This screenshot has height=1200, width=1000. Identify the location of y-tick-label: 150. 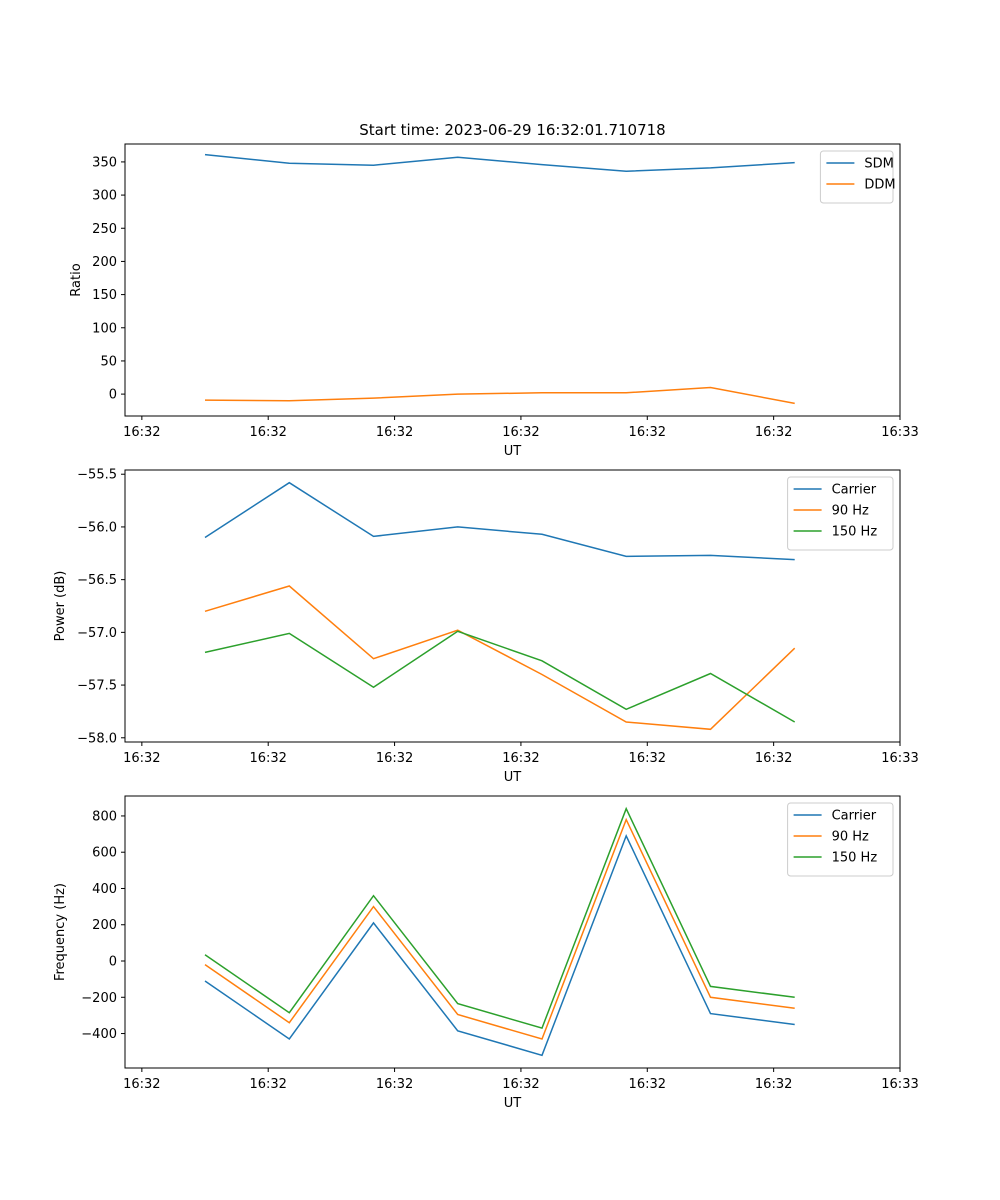
(104, 295).